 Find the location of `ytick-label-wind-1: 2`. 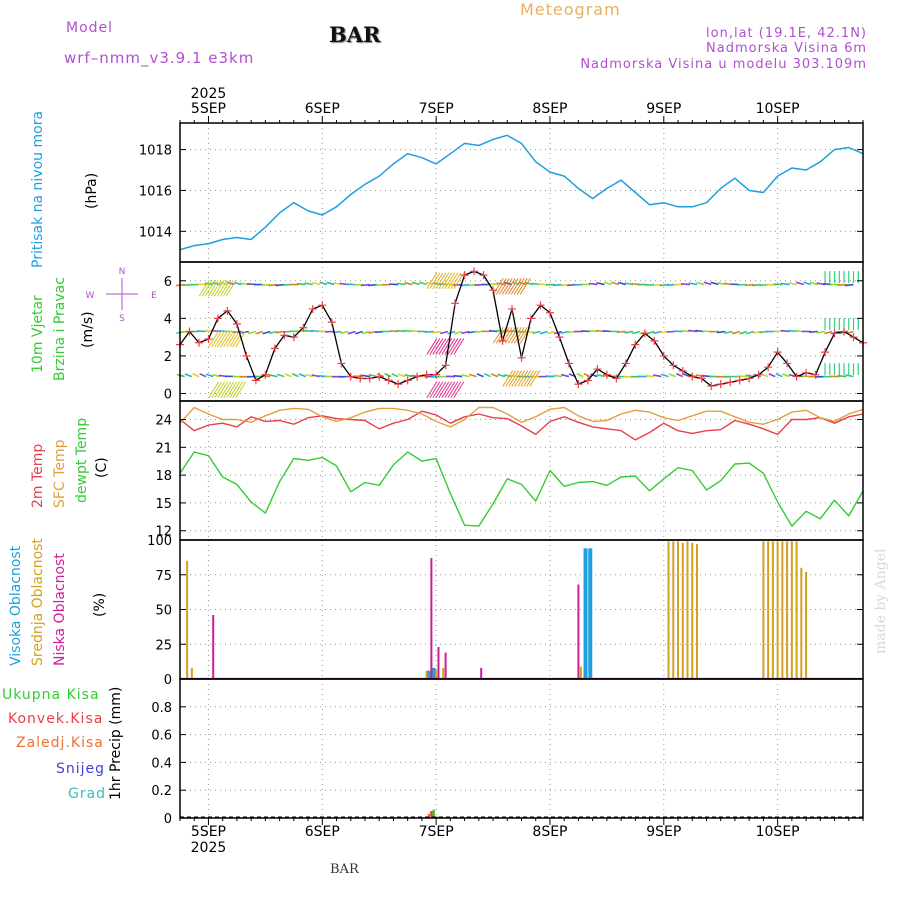

ytick-label-wind-1: 2 is located at coordinates (168, 357).